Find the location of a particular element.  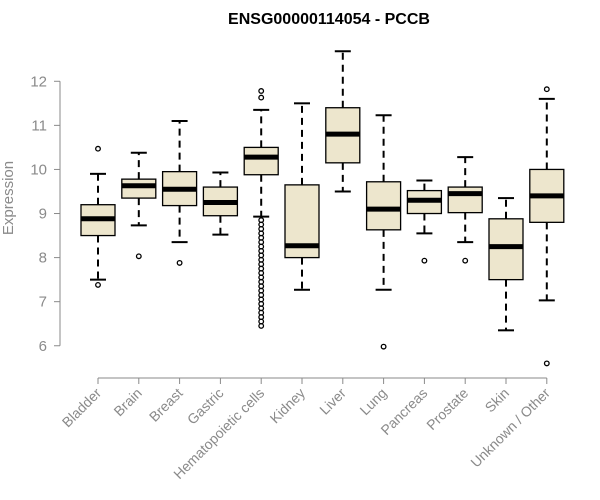

y-axis-label: Expression is located at coordinates (8, 198).